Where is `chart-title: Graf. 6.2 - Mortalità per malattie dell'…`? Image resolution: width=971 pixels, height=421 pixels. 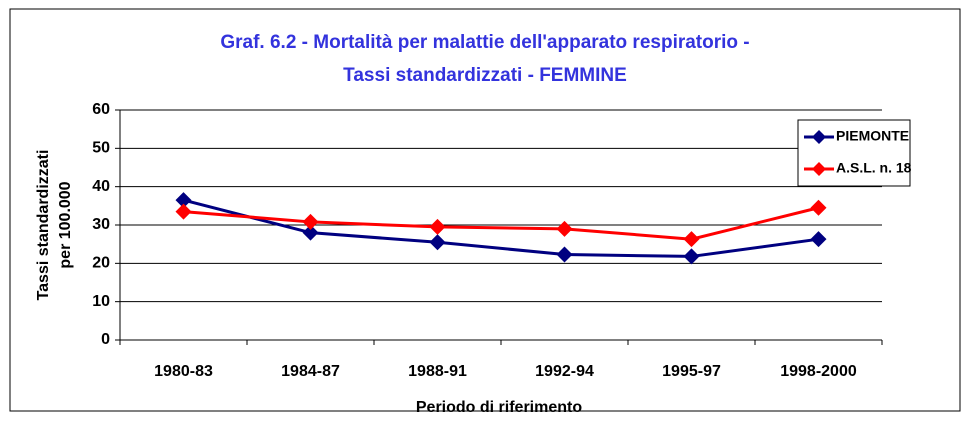 chart-title: Graf. 6.2 - Mortalità per malattie dell'… is located at coordinates (484, 42).